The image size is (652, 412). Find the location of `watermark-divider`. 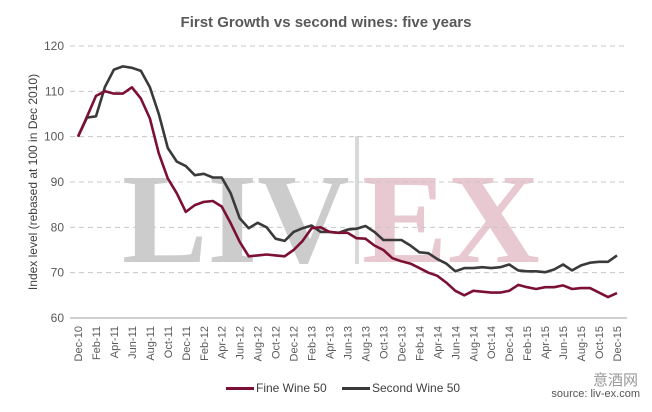

watermark-divider is located at coordinates (357, 200).